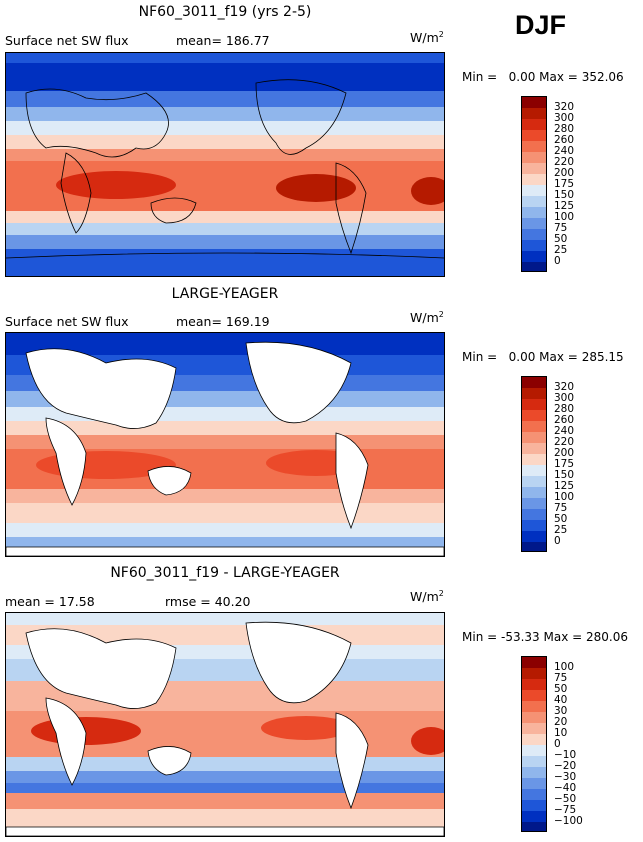 The height and width of the screenshot is (842, 643). What do you see at coordinates (522, 357) in the screenshot?
I see `panel2-min-value: 0.00` at bounding box center [522, 357].